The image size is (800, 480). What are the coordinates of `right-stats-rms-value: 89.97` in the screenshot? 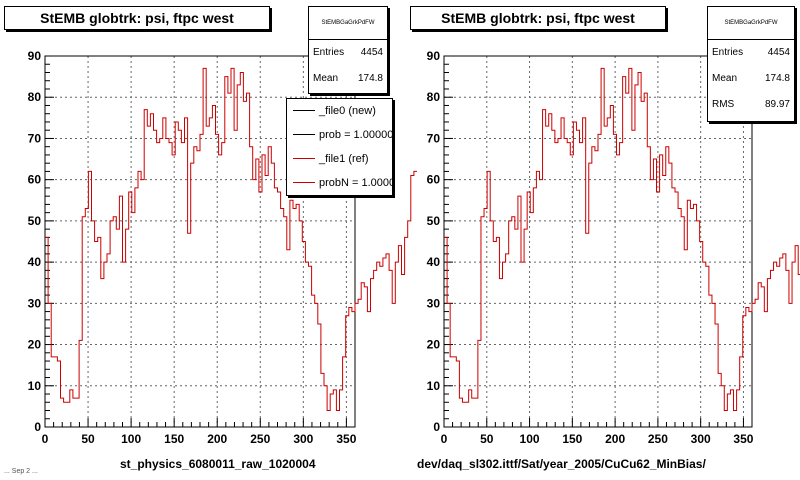 It's located at (777, 104).